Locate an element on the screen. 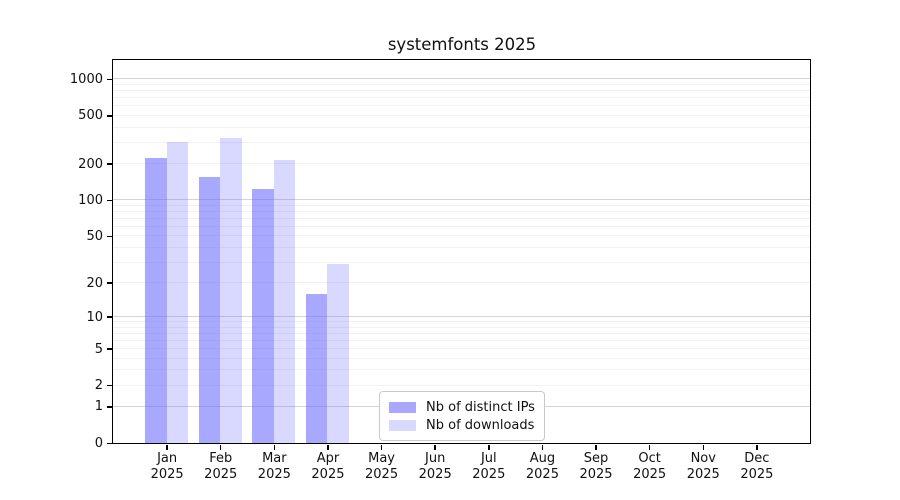  x-tick-label: May 2025 is located at coordinates (382, 467).